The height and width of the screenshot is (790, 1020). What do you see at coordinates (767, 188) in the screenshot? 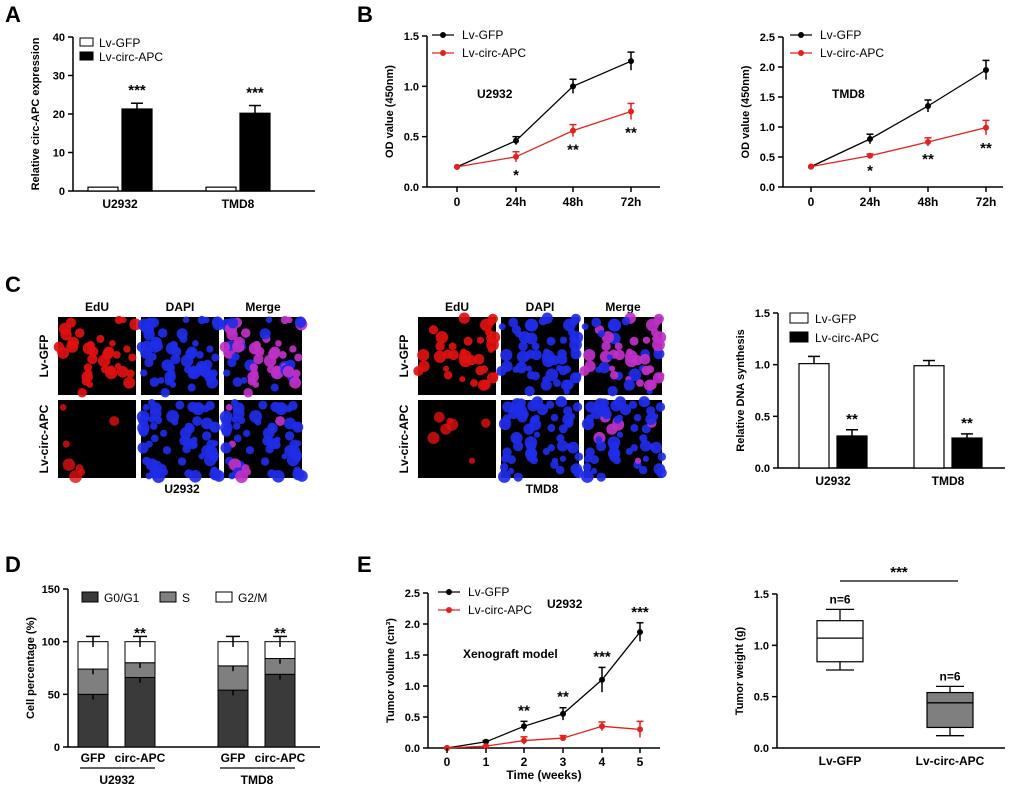
I see `y-tick-label: 0.0` at bounding box center [767, 188].